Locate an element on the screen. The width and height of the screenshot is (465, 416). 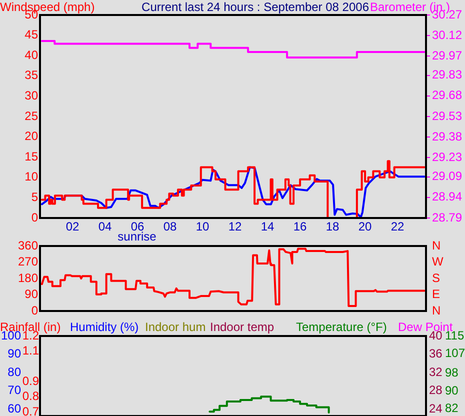
x-tick-label: 18 is located at coordinates (333, 227).